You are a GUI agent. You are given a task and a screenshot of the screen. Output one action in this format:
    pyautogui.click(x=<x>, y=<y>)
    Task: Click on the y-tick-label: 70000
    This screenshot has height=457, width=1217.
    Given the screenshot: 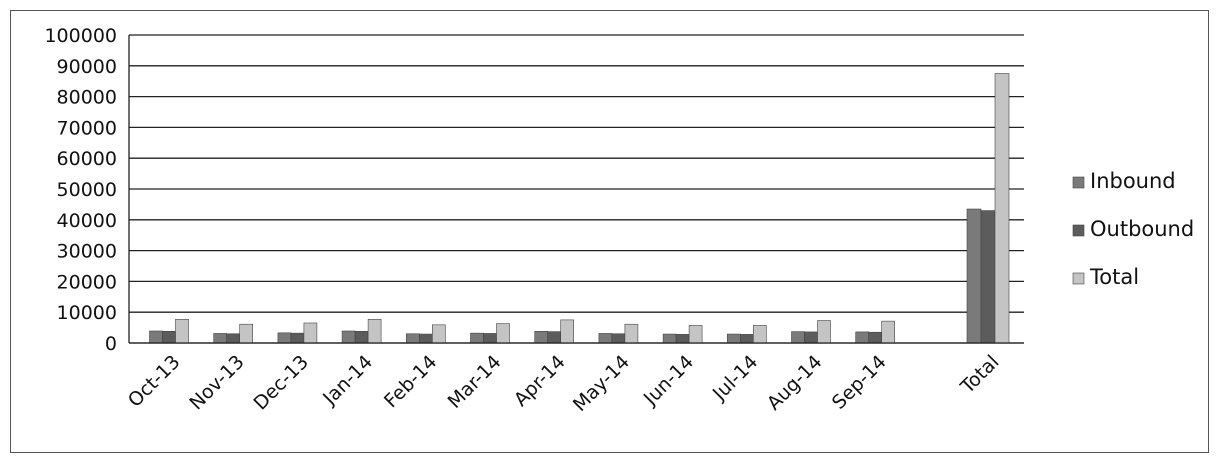 What is the action you would take?
    pyautogui.click(x=87, y=128)
    